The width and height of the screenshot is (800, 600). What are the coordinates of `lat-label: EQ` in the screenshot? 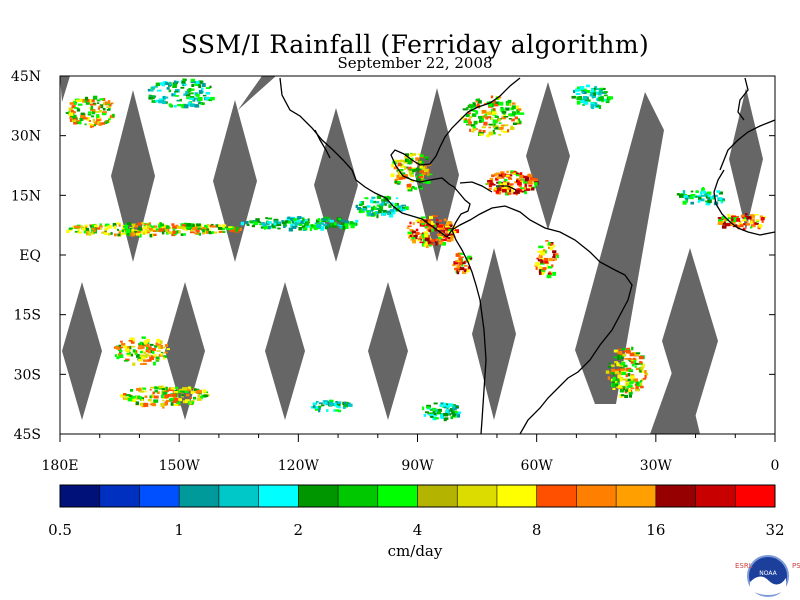 It's located at (30, 256).